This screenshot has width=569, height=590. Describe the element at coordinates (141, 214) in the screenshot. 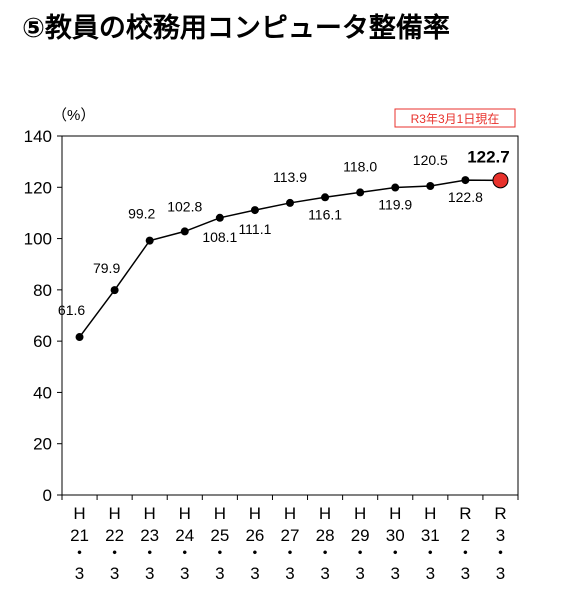

I see `data-label: 99.2` at that location.